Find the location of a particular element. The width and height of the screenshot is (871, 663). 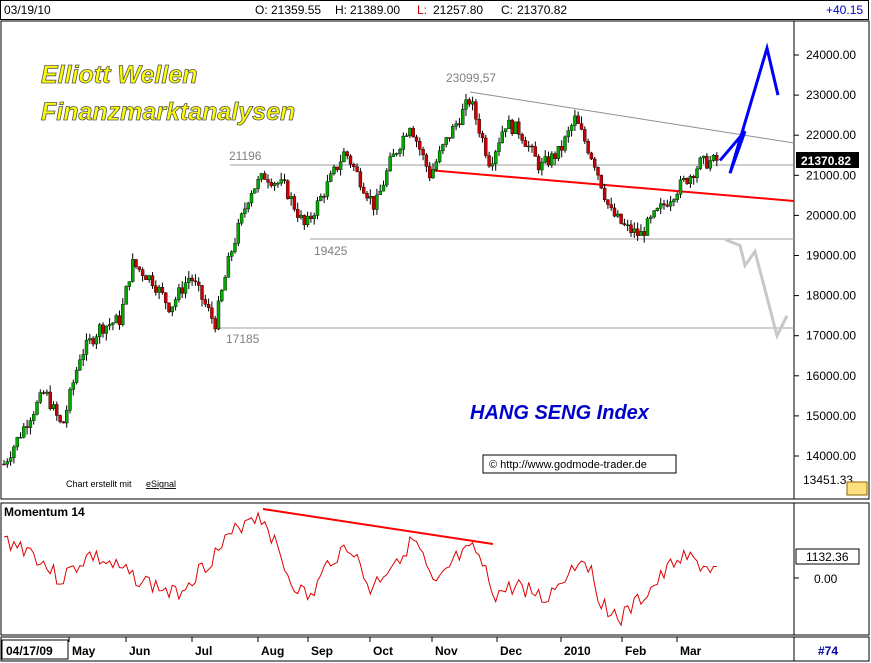

scale-icon is located at coordinates (857, 488).